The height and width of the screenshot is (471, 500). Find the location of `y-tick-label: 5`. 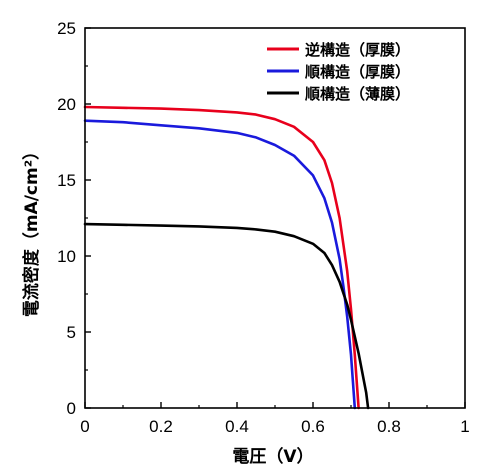

y-tick-label: 5 is located at coordinates (71, 332).